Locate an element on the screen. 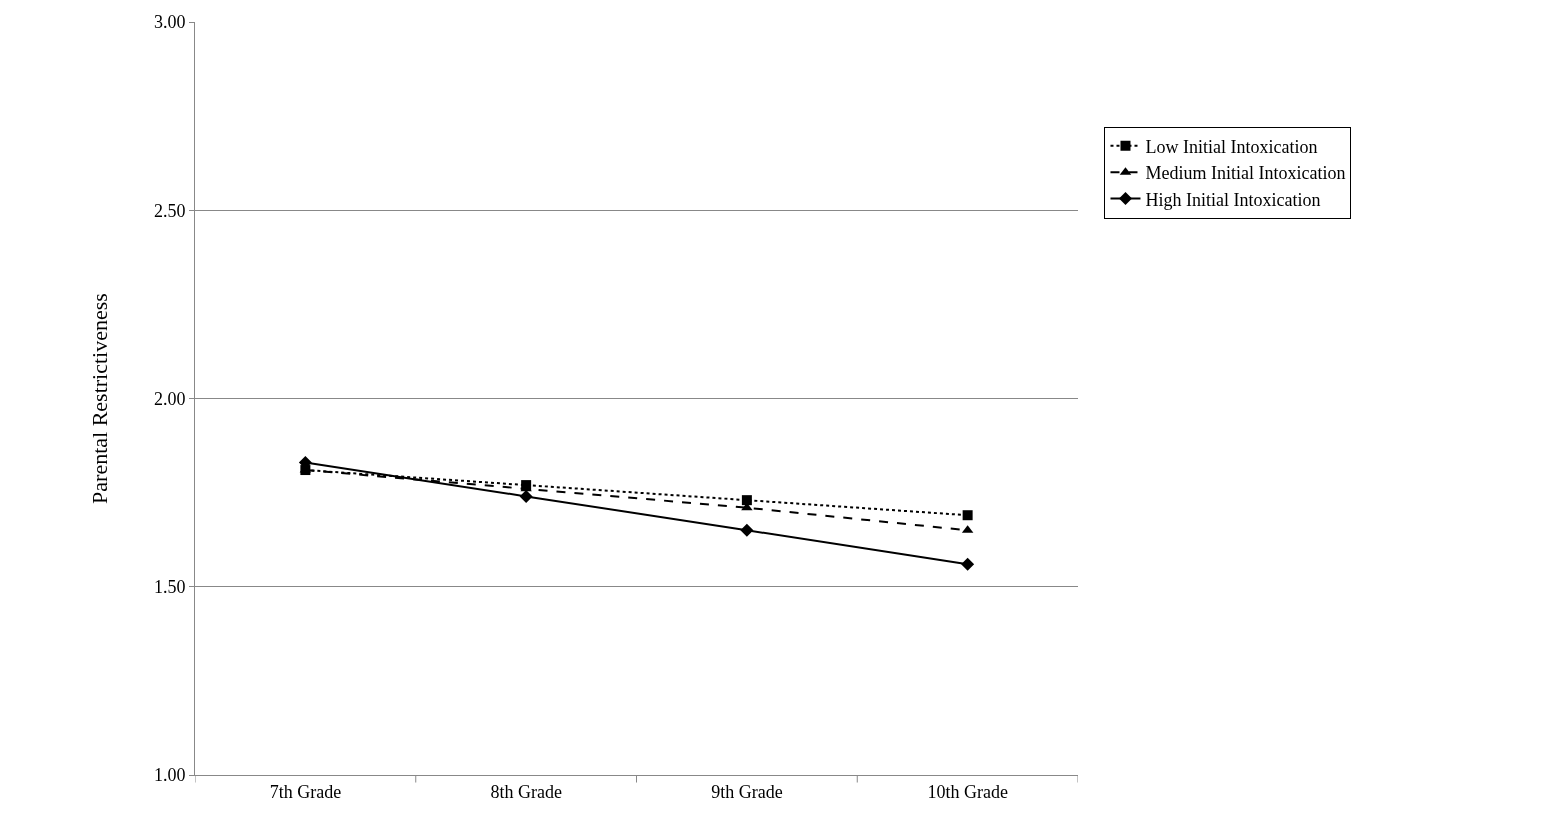 This screenshot has height=821, width=1568. y-tick-label: 3.00 is located at coordinates (169, 22).